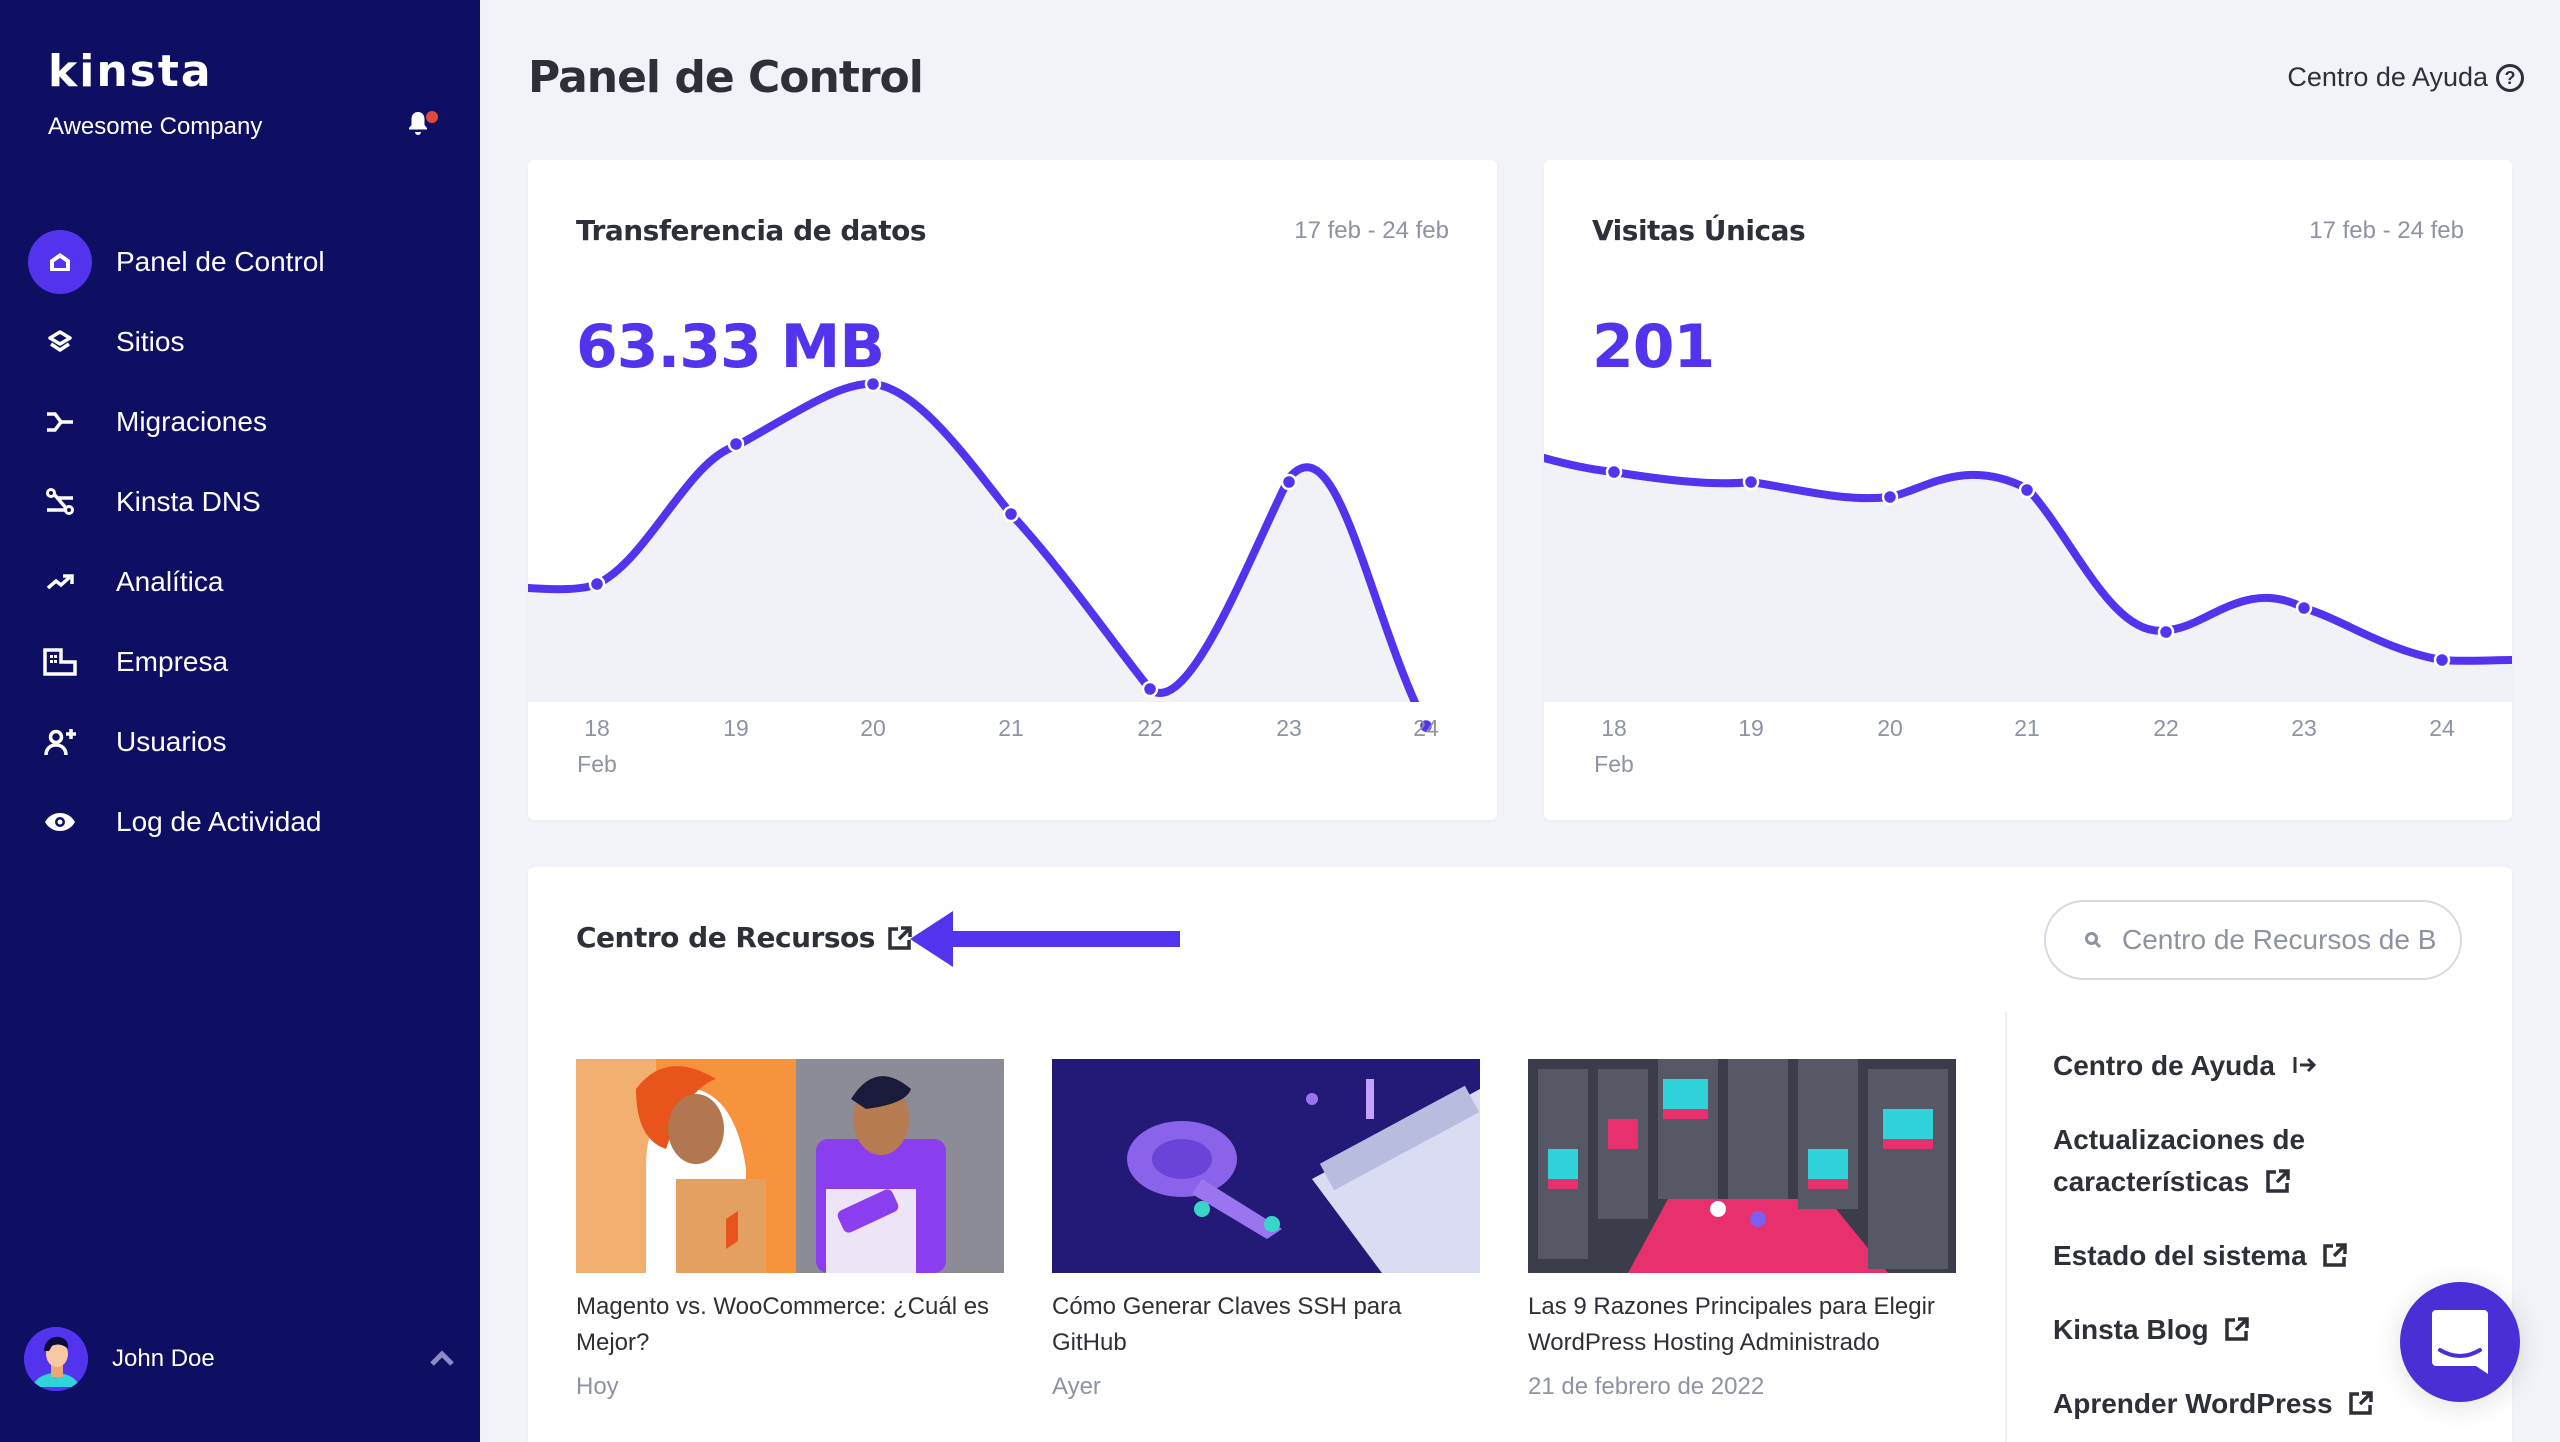 The width and height of the screenshot is (2560, 1442). I want to click on sidebar-item-panel-de-control: Panel de Control, so click(240, 262).